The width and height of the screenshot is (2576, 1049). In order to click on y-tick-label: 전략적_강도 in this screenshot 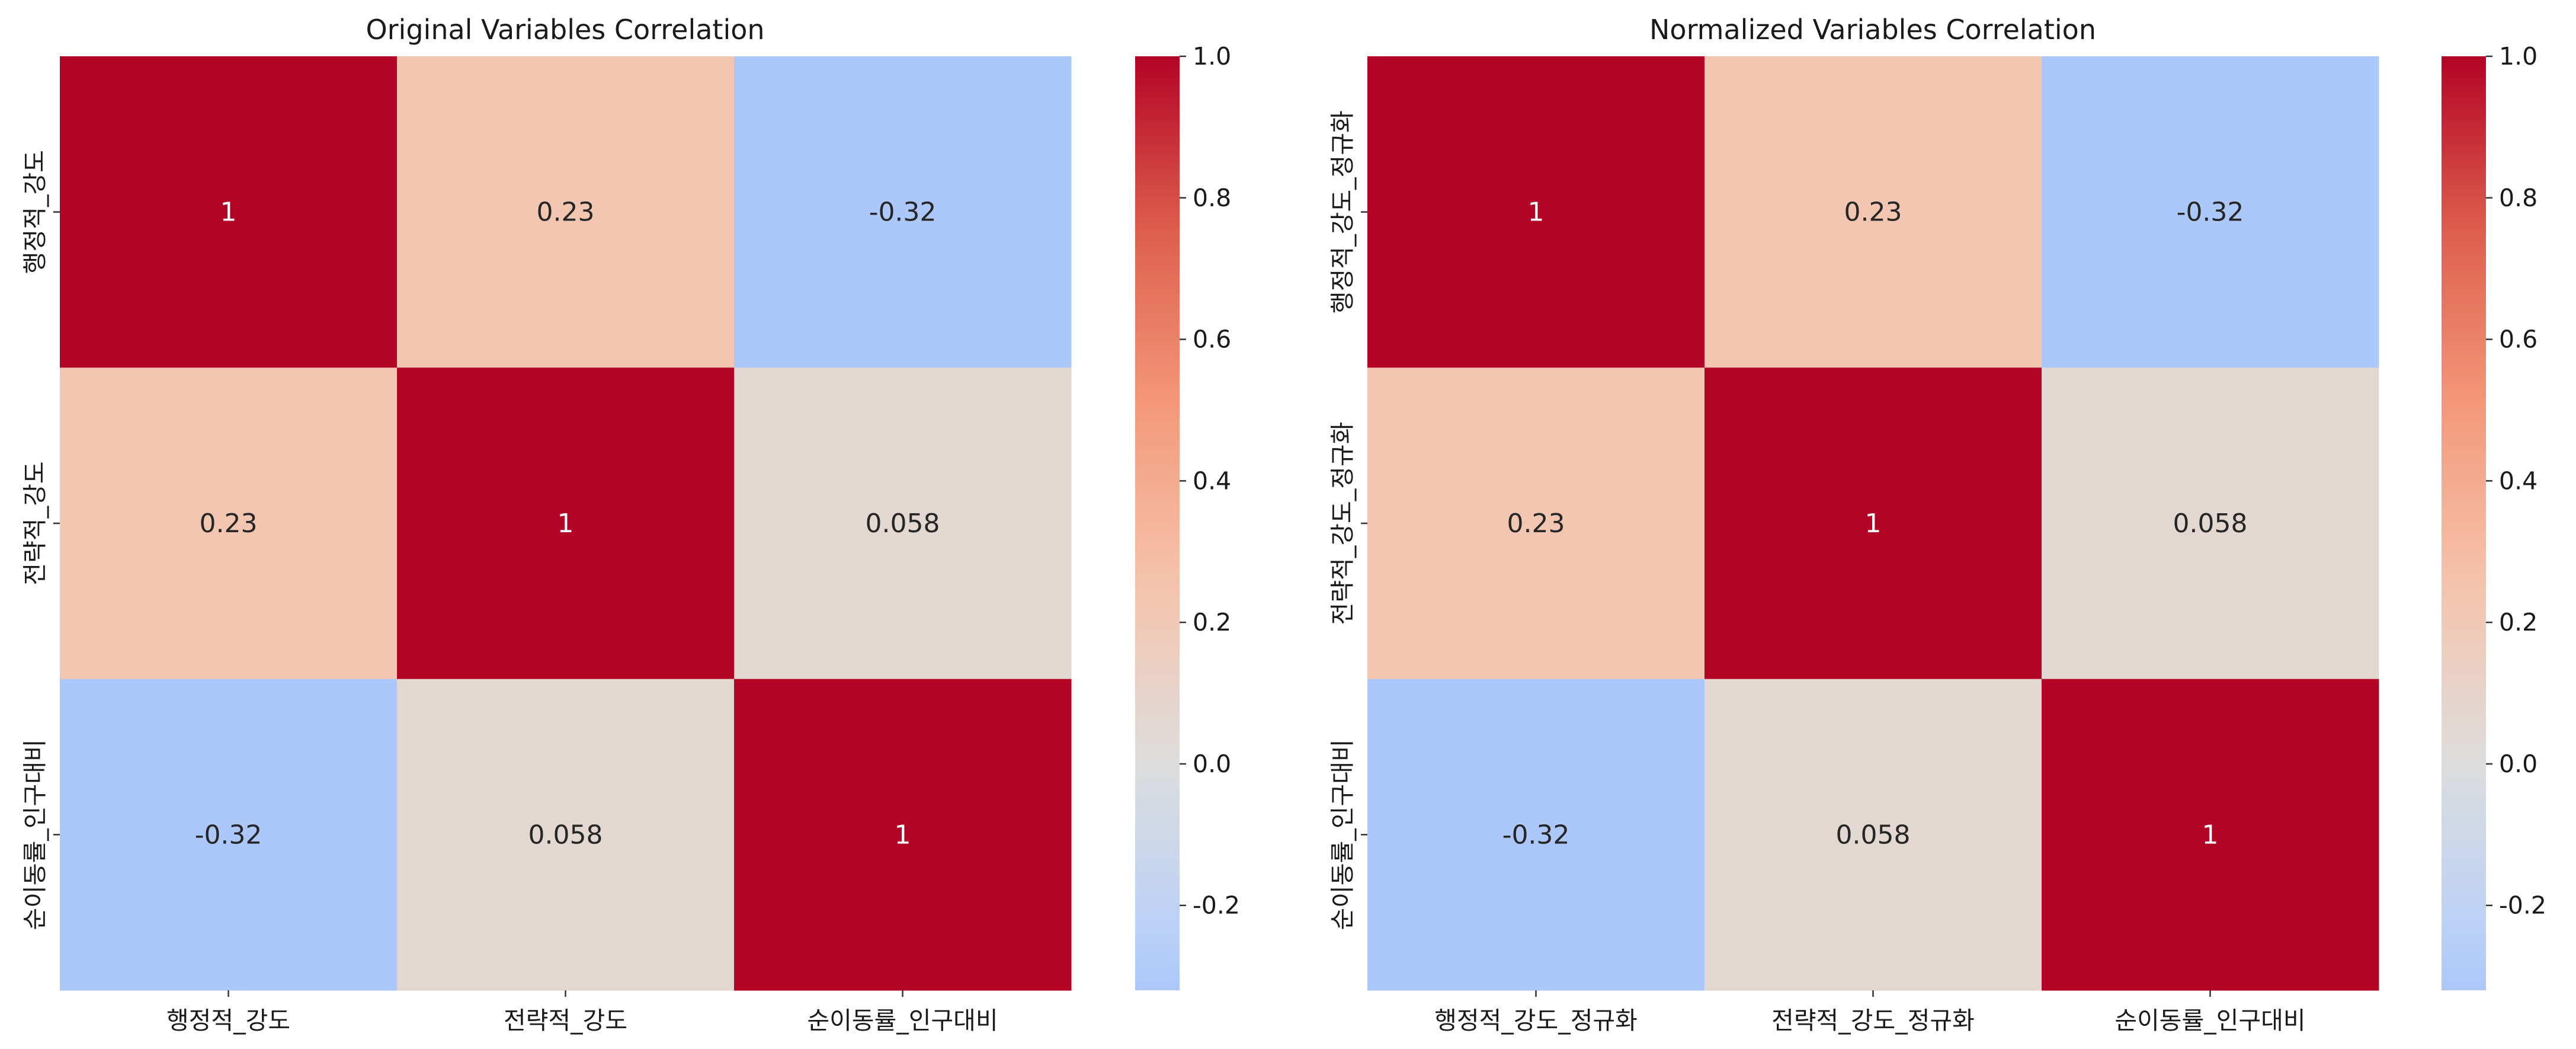, I will do `click(35, 523)`.